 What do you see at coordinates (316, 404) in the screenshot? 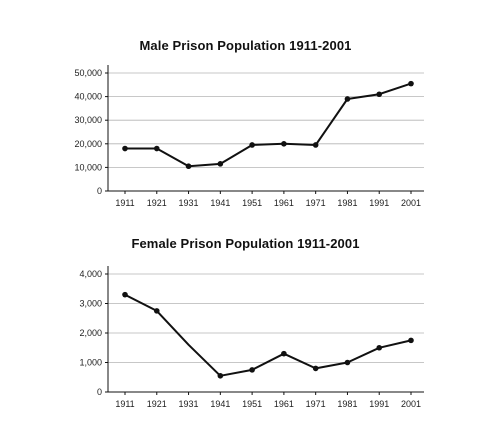
I see `female-x-tick-label: 1971` at bounding box center [316, 404].